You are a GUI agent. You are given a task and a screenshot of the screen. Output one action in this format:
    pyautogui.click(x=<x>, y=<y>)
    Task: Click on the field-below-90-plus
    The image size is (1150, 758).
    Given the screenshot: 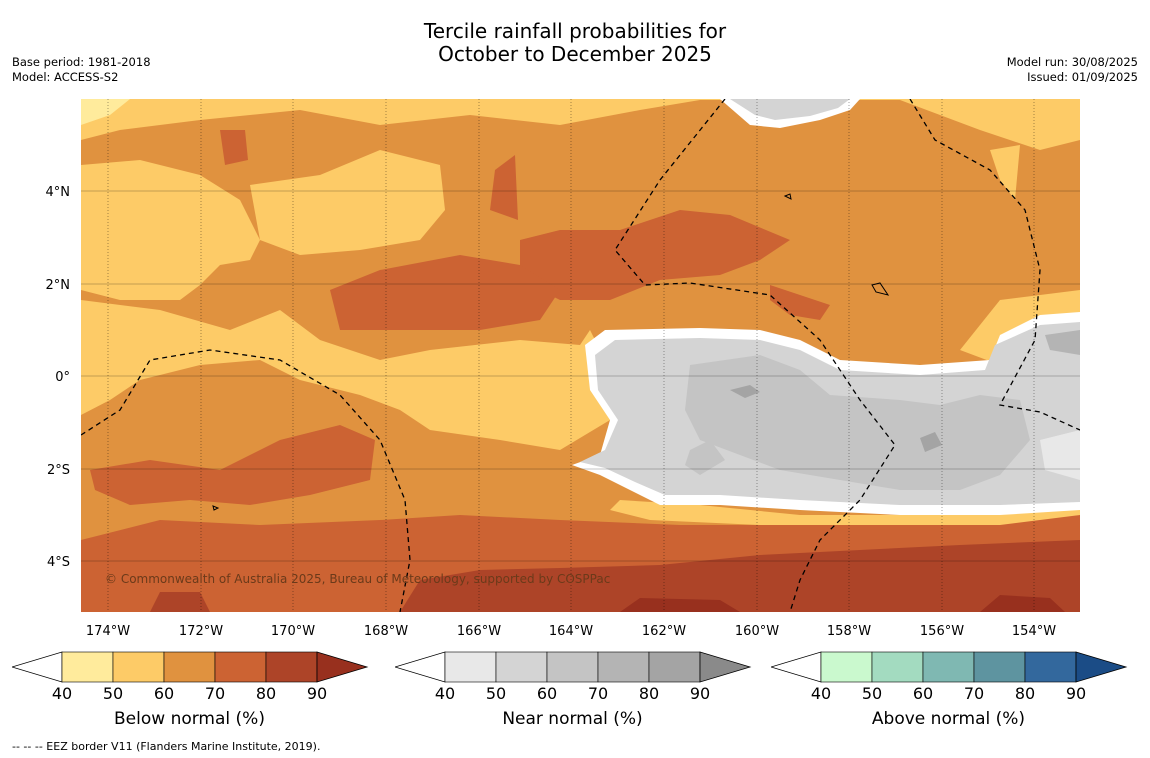 What is the action you would take?
    pyautogui.click(x=1022, y=603)
    